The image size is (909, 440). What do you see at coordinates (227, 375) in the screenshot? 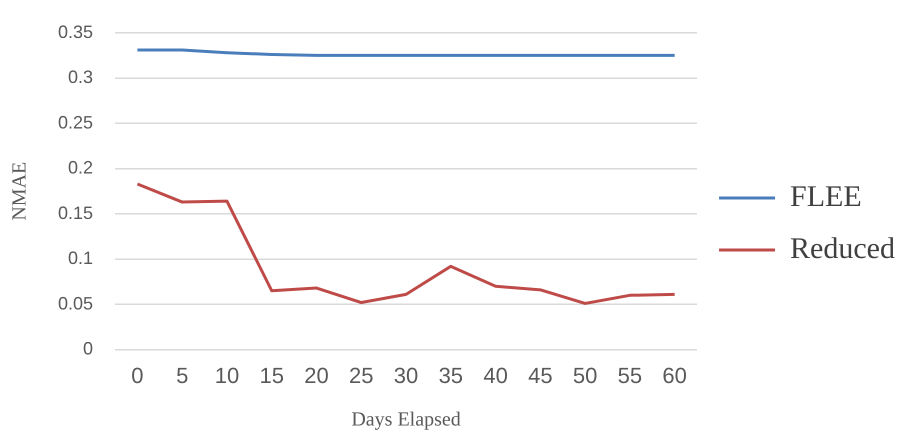
I see `x-tick-label: 10` at bounding box center [227, 375].